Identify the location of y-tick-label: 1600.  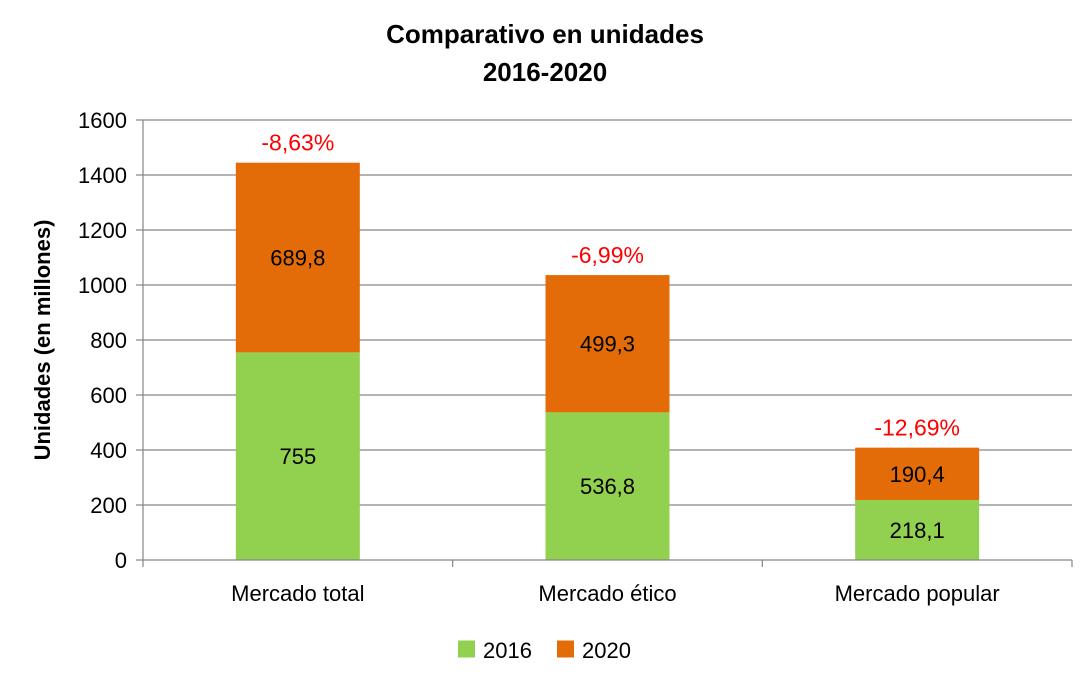
(102, 120).